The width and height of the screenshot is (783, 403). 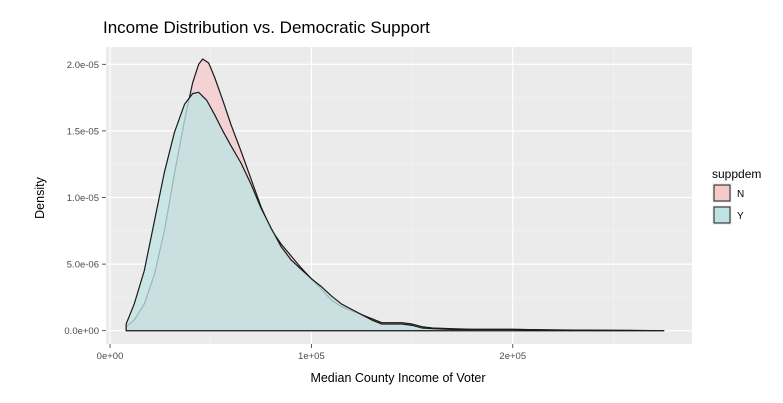 What do you see at coordinates (722, 193) in the screenshot?
I see `legend-swatch-n` at bounding box center [722, 193].